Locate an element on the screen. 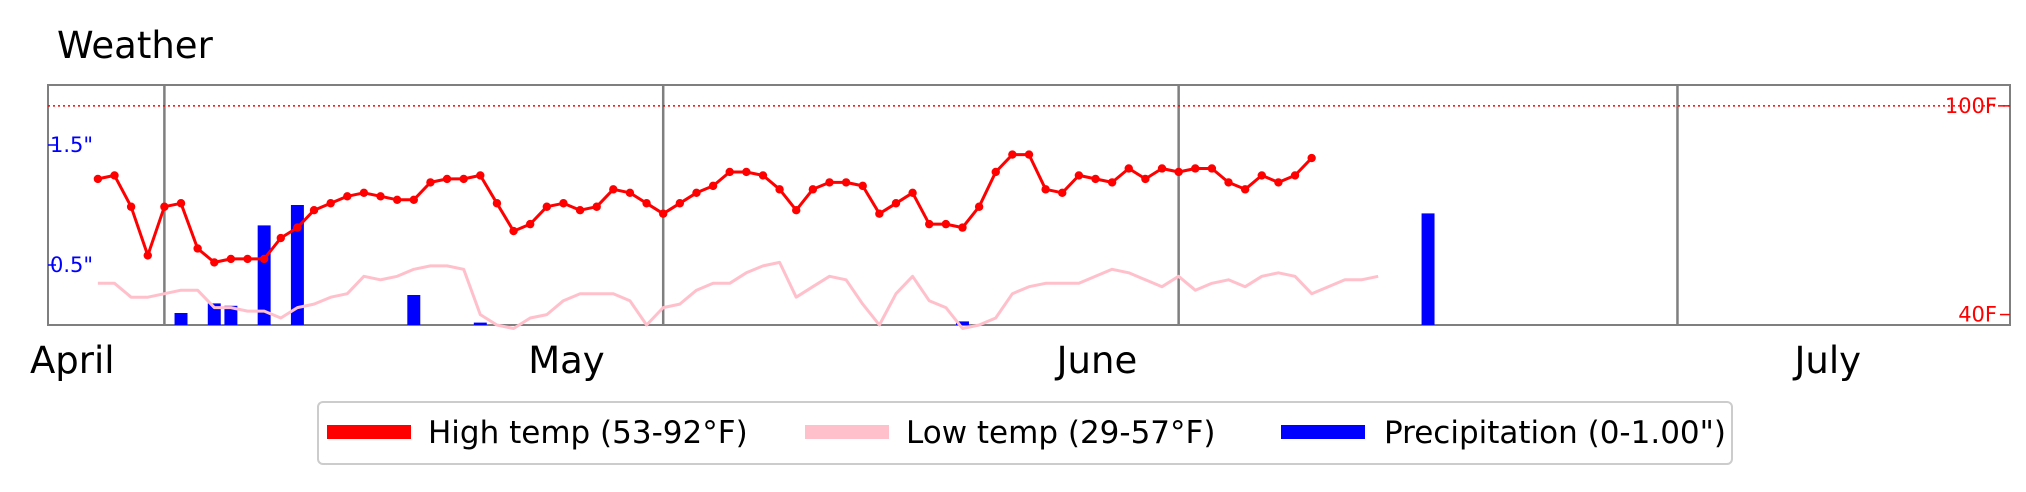 The image size is (2026, 492). precip-tick-label-1: 0.5" is located at coordinates (71, 265).